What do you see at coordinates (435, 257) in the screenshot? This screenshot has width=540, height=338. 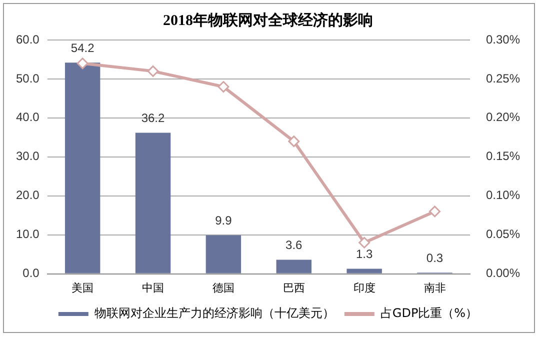 I see `data-label: 0.3` at bounding box center [435, 257].